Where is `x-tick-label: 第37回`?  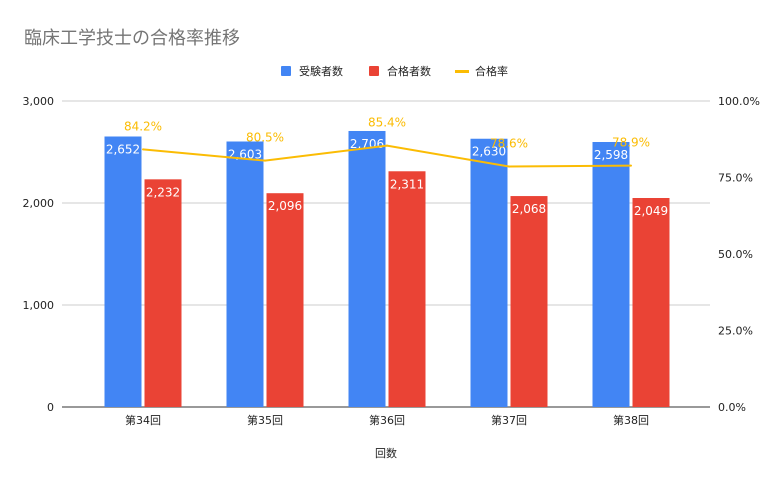
x-tick-label: 第37回 is located at coordinates (509, 420).